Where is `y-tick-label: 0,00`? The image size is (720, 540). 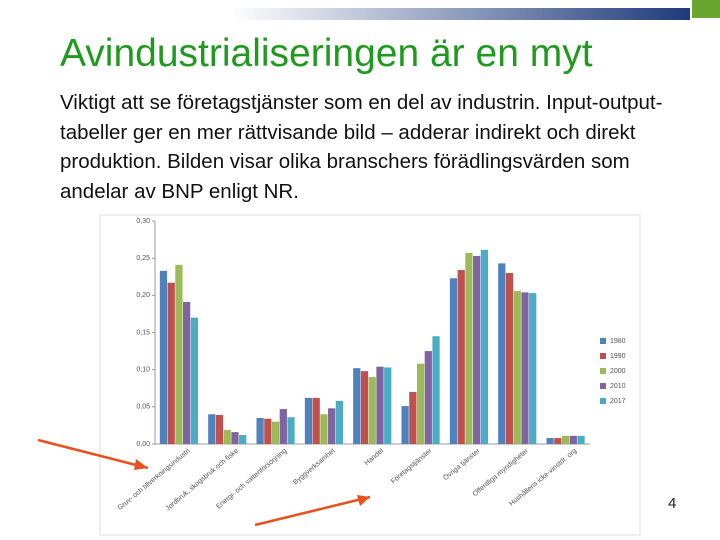 y-tick-label: 0,00 is located at coordinates (143, 444).